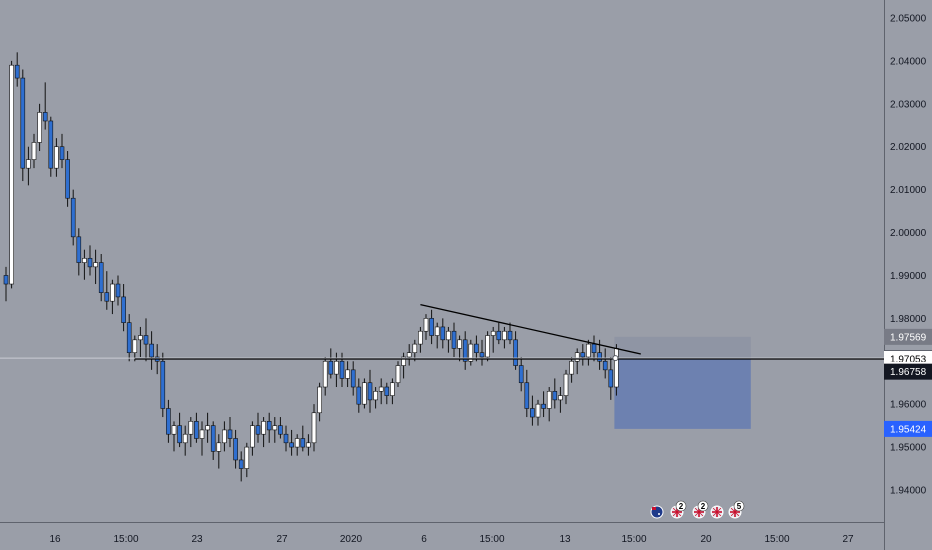 The height and width of the screenshot is (550, 932). What do you see at coordinates (125, 539) in the screenshot?
I see `x-tick-label: 15:00` at bounding box center [125, 539].